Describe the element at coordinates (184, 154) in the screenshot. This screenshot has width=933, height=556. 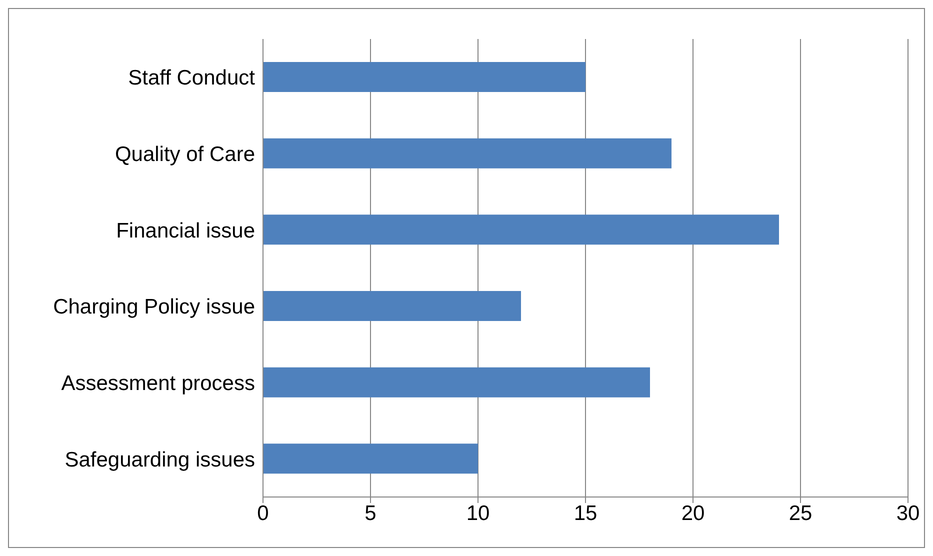
I see `y-tick-label: Quality of Care` at that location.